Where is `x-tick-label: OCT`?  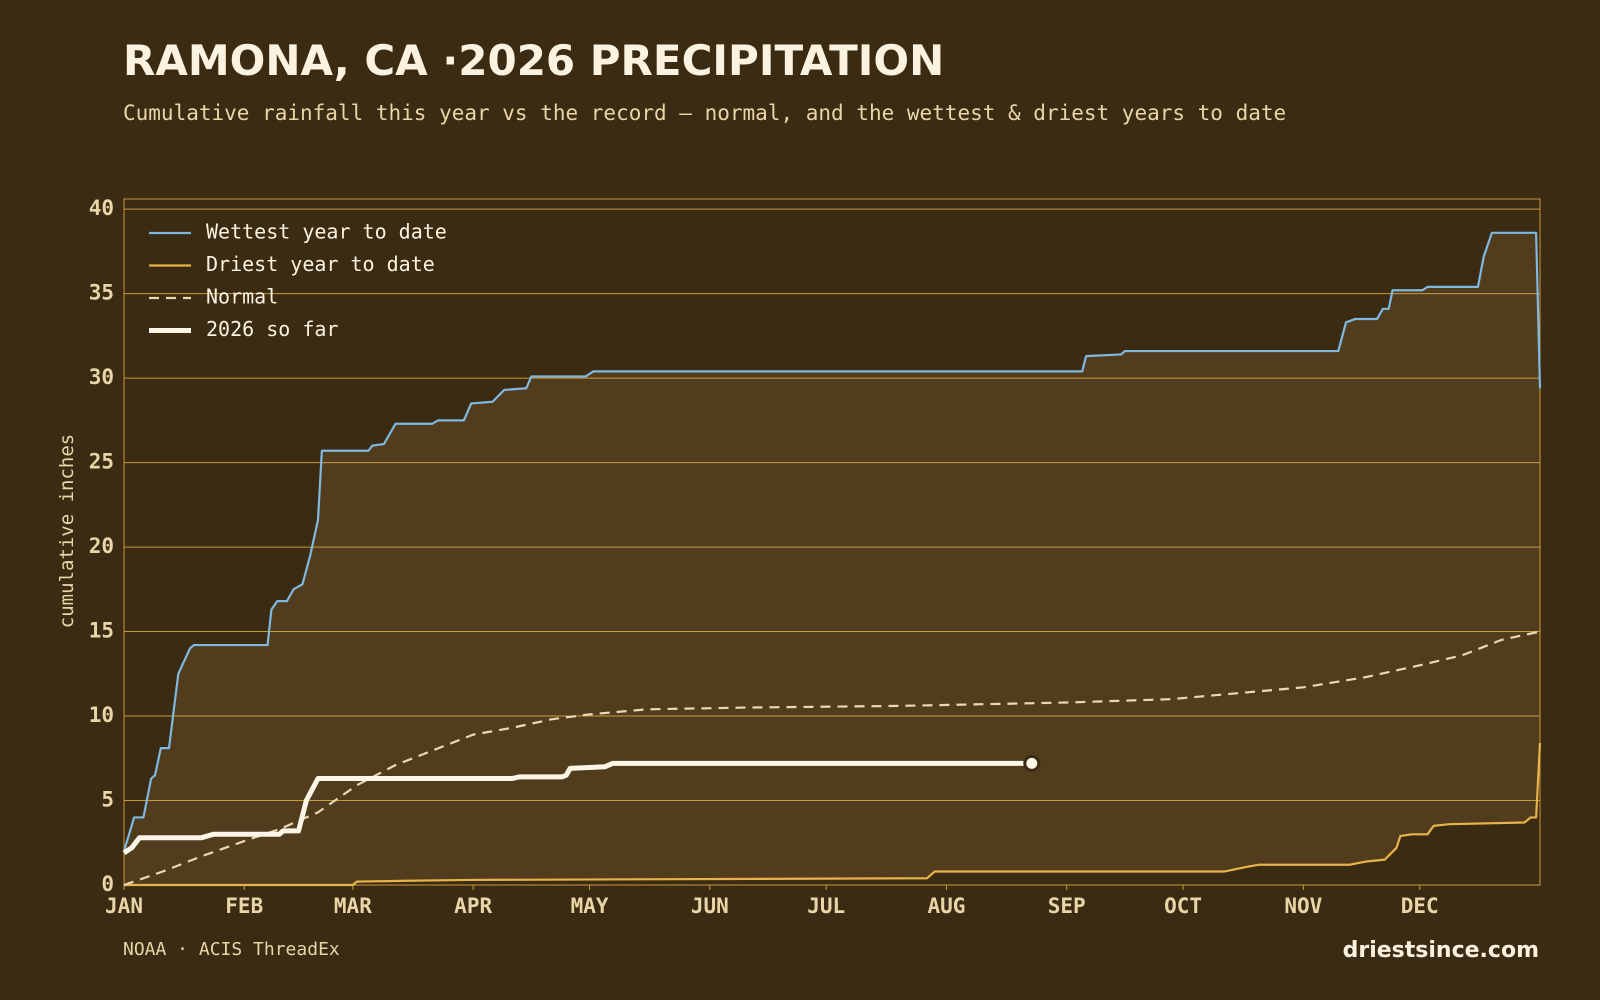
x-tick-label: OCT is located at coordinates (1183, 906).